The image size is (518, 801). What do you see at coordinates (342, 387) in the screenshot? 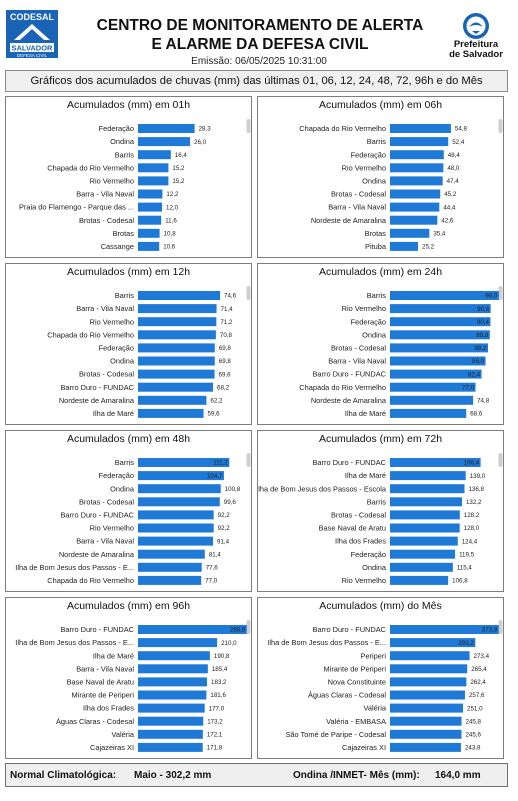
I see `category-label: Chapada do Rio Vermelho` at bounding box center [342, 387].